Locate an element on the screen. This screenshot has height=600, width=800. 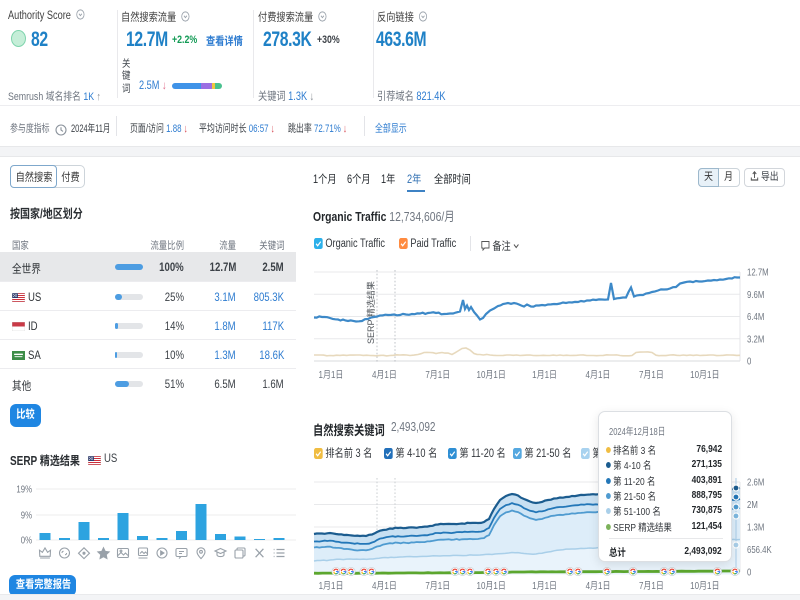
svg-text: 3.2M is located at coordinates (755, 338).